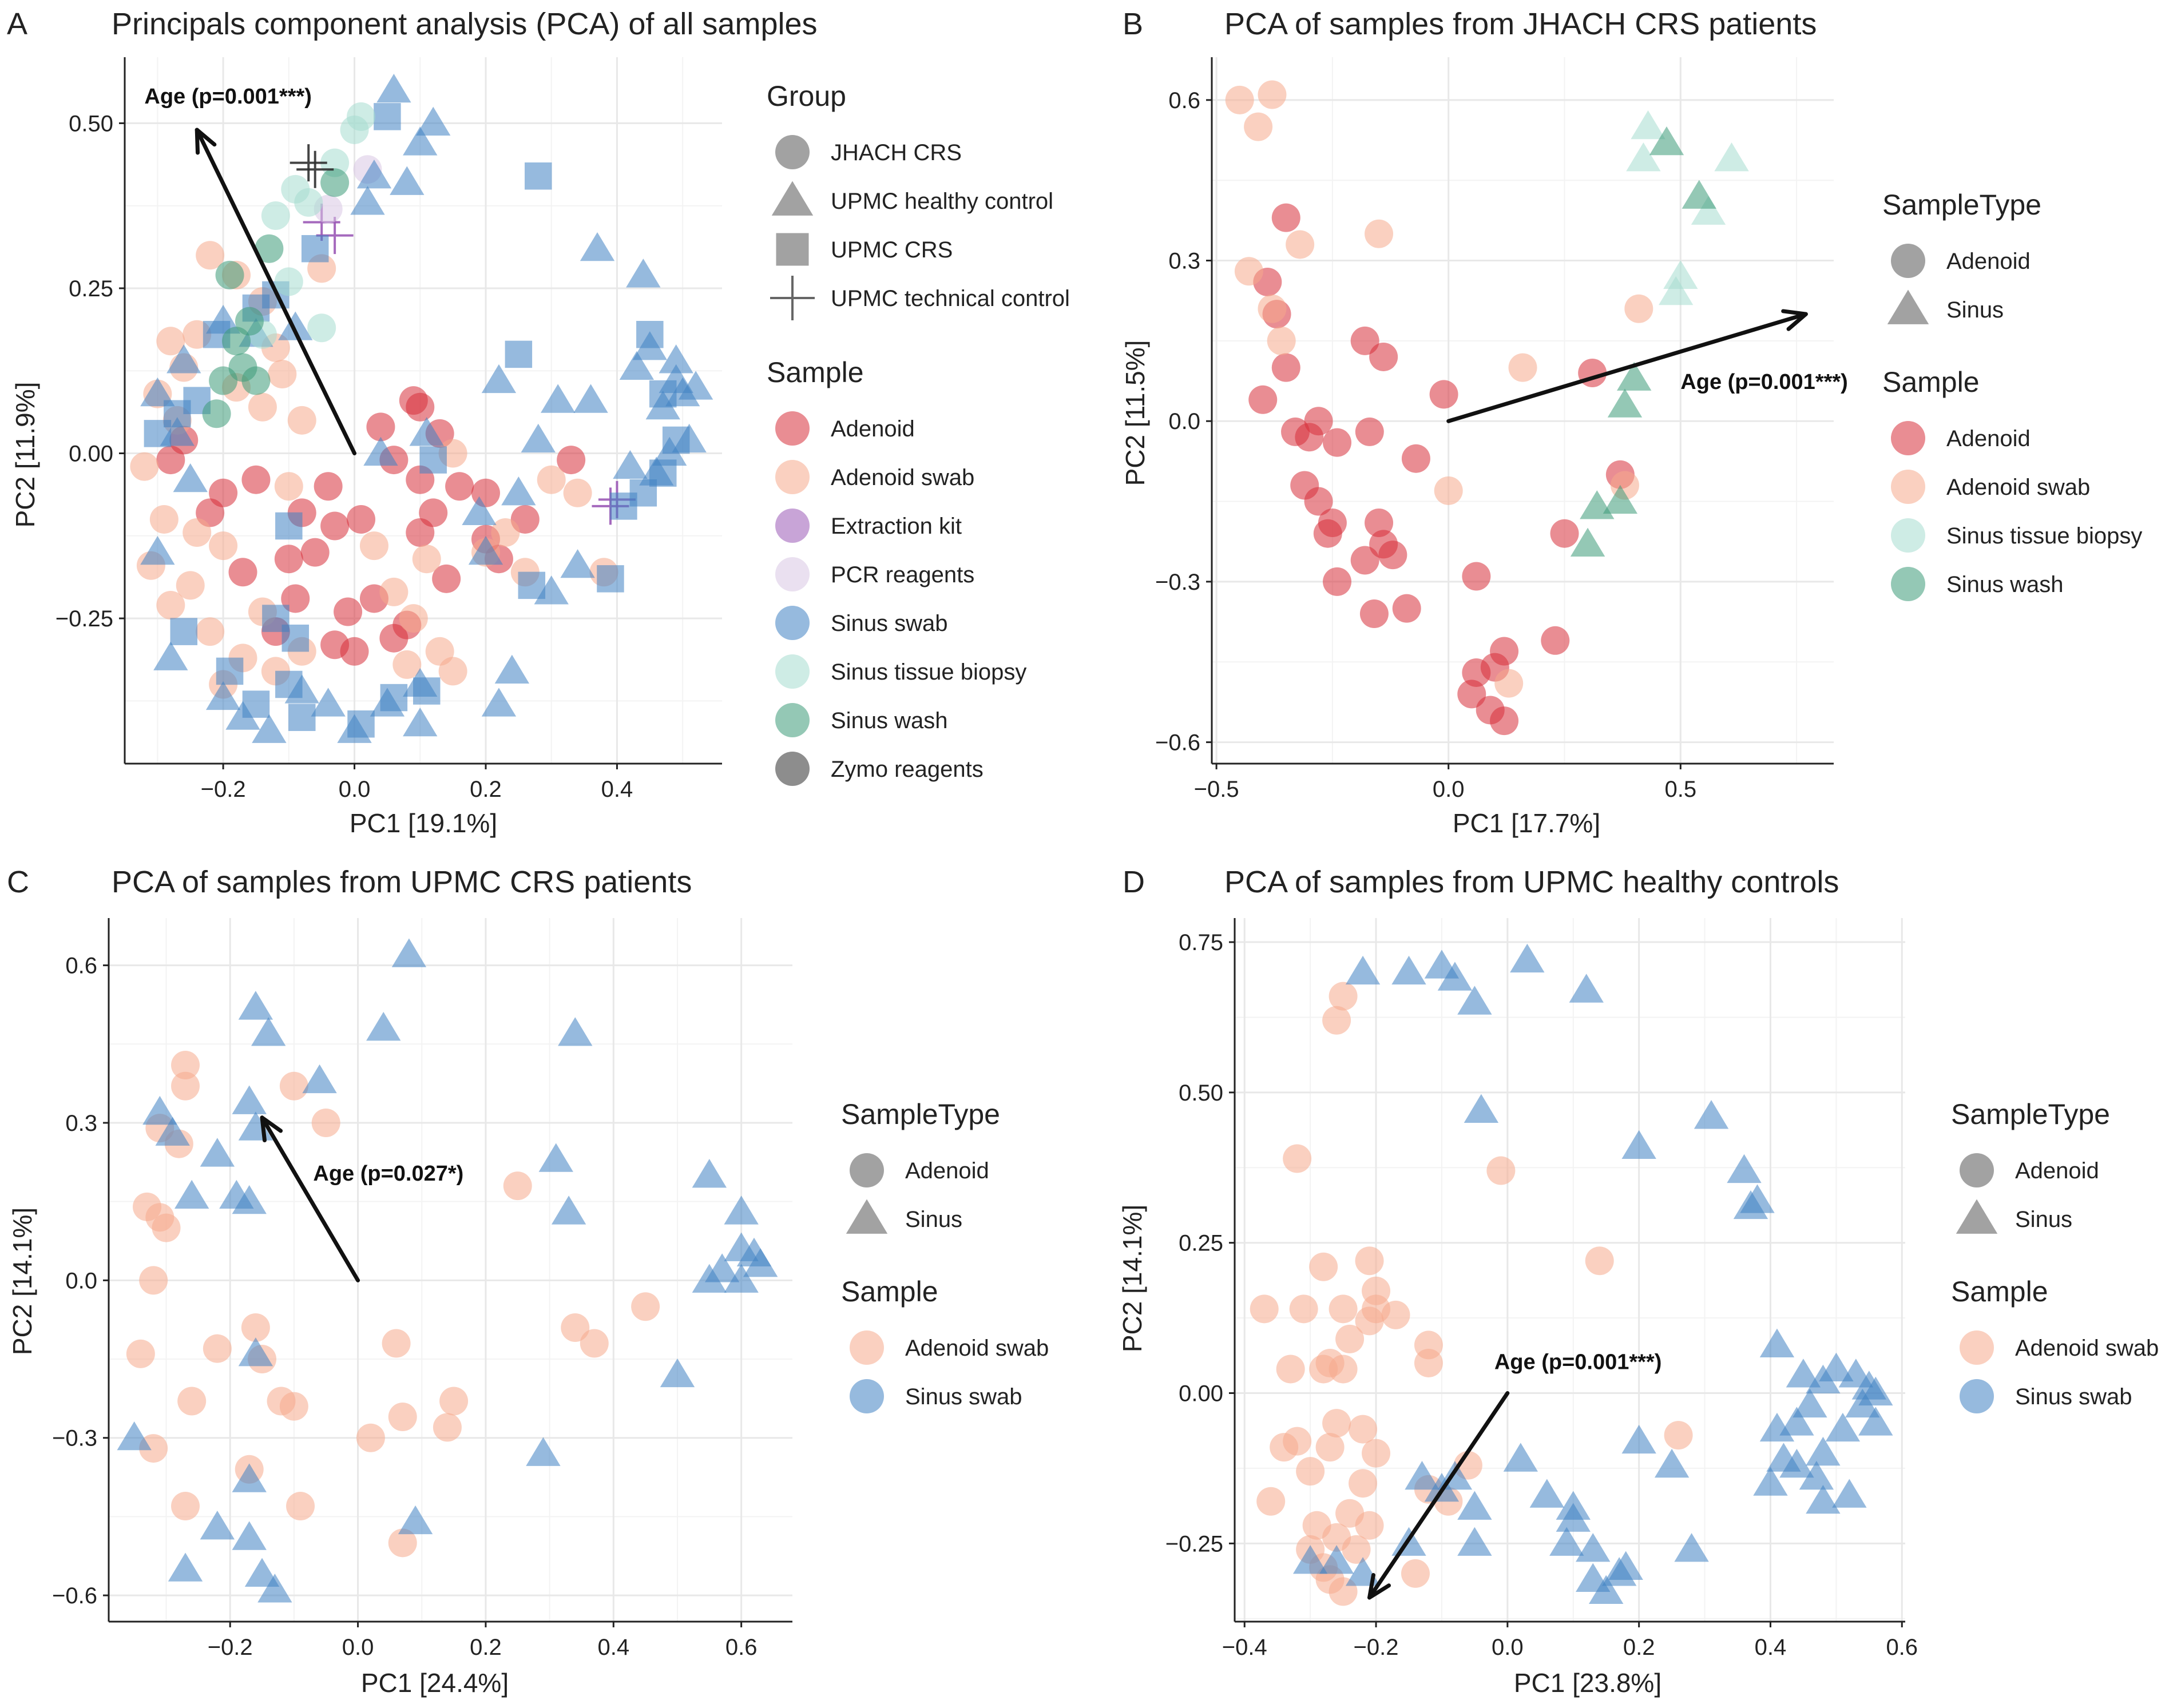 The height and width of the screenshot is (1708, 2181). I want to click on legend-key-upmc-crs, so click(792, 250).